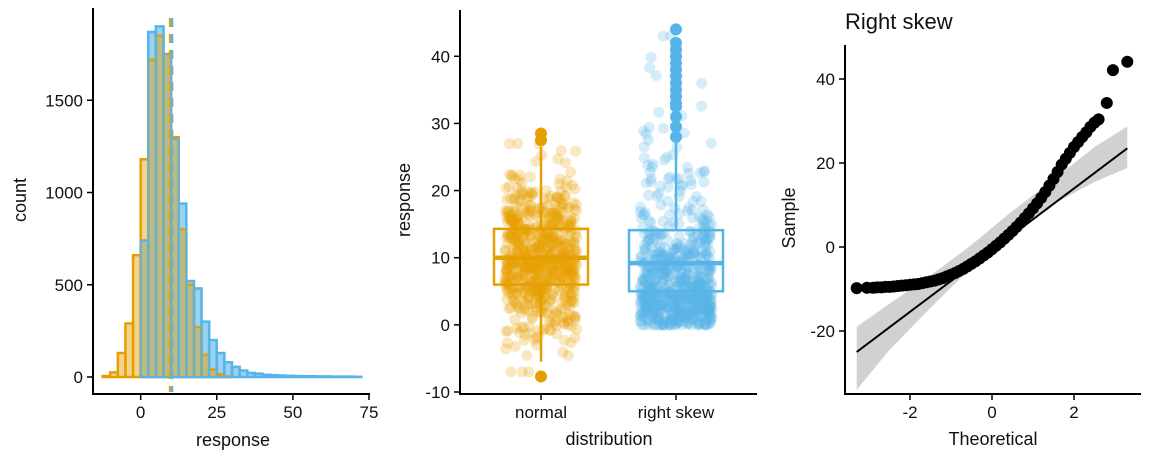 This screenshot has width=1152, height=460. What do you see at coordinates (992, 439) in the screenshot?
I see `qq-x-axis-title: Theoretical` at bounding box center [992, 439].